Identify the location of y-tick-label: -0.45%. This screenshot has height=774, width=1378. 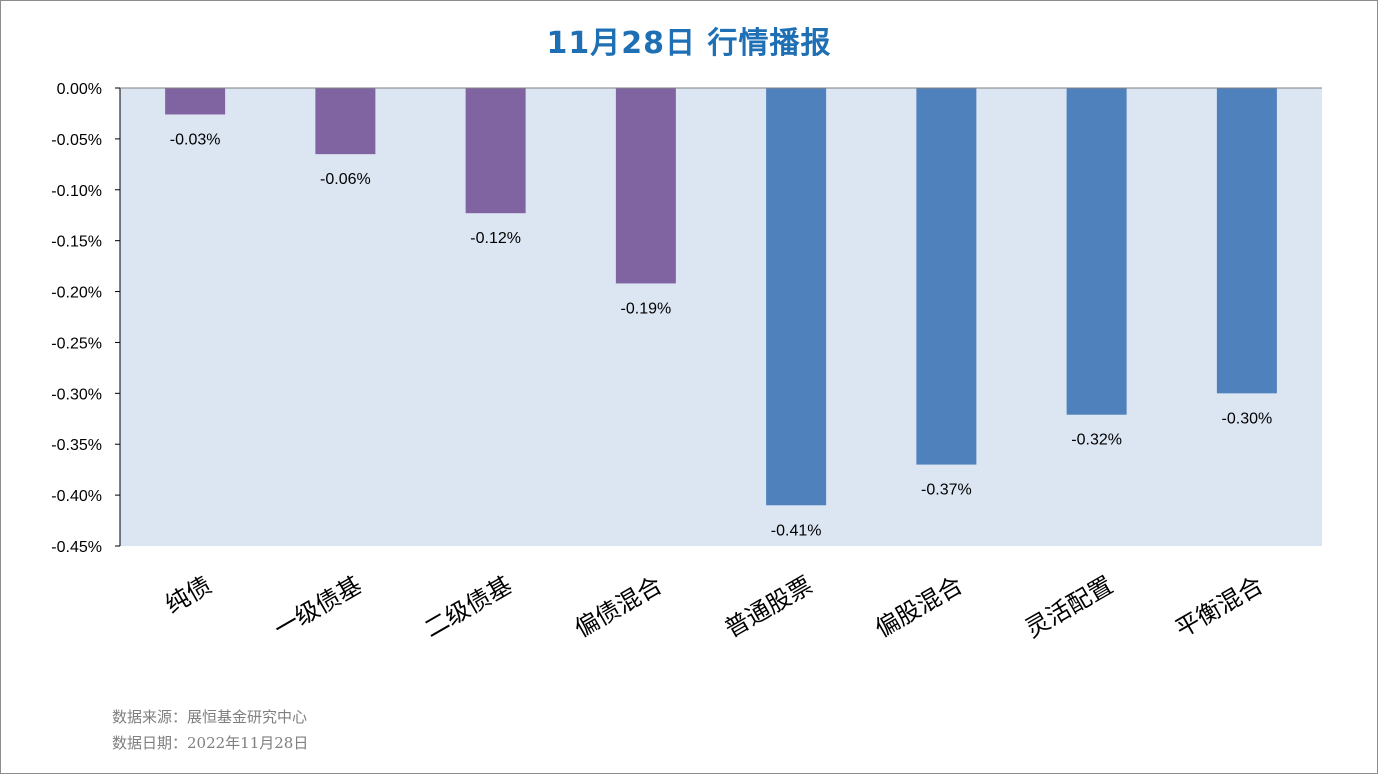
(76, 547).